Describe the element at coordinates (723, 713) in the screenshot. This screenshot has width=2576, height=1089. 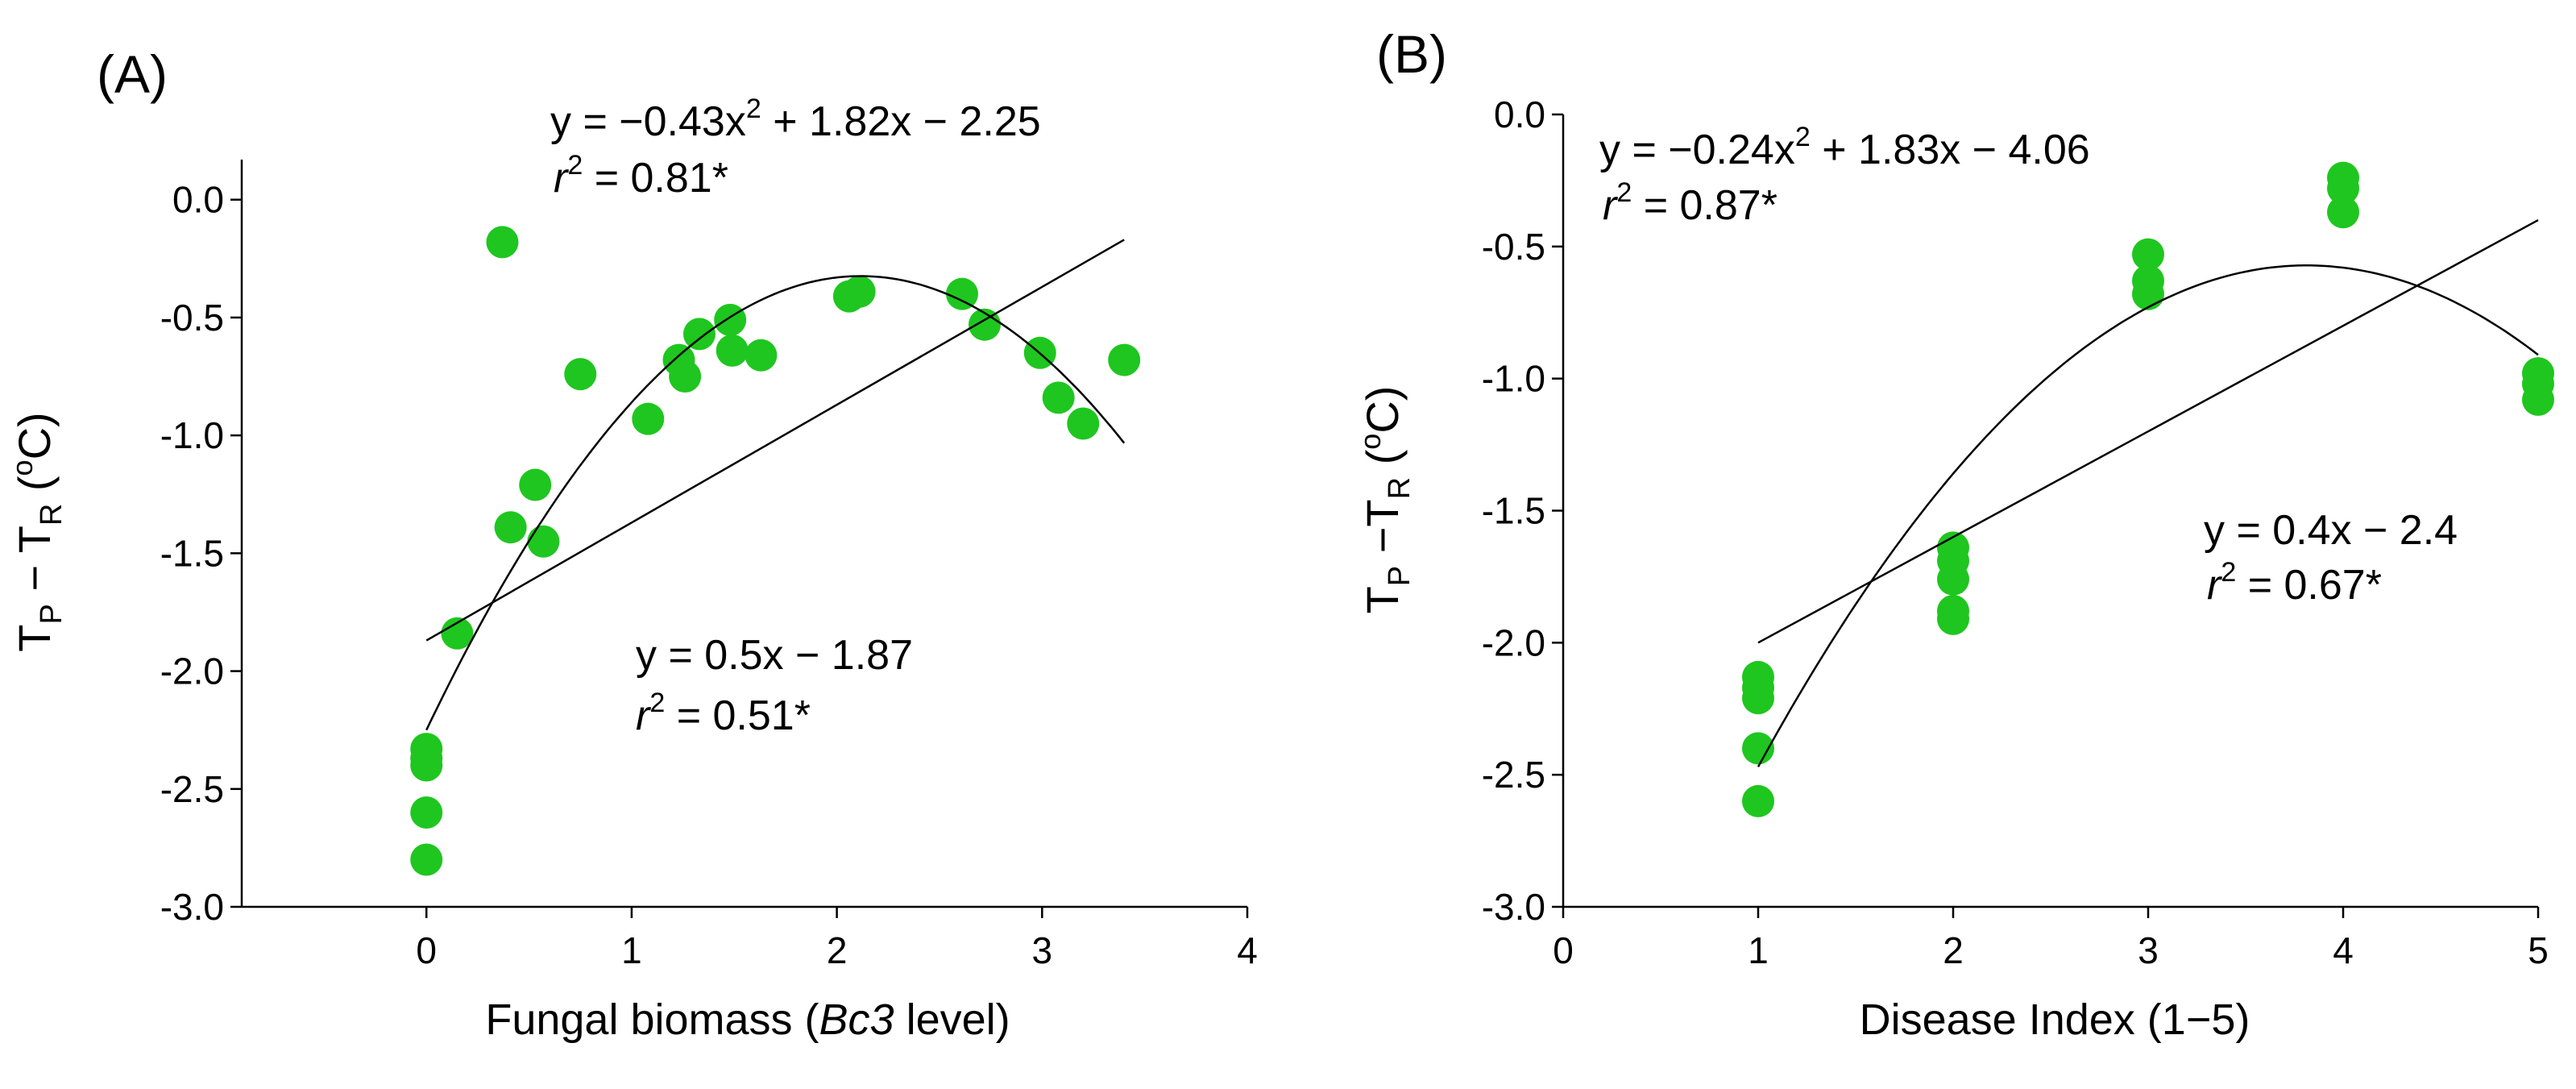
I see `panel-a-linear-r2: r2 = 0.51*` at that location.